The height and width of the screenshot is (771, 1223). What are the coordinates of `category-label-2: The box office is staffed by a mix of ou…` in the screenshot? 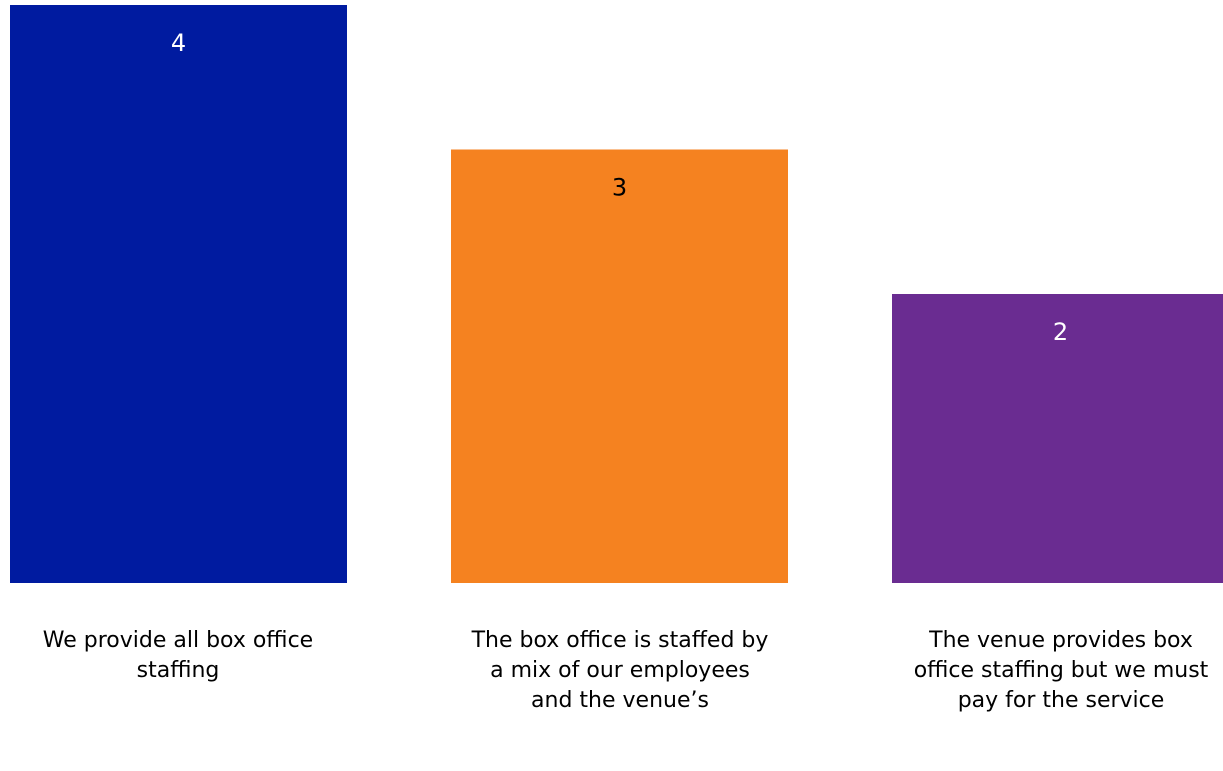 It's located at (620, 670).